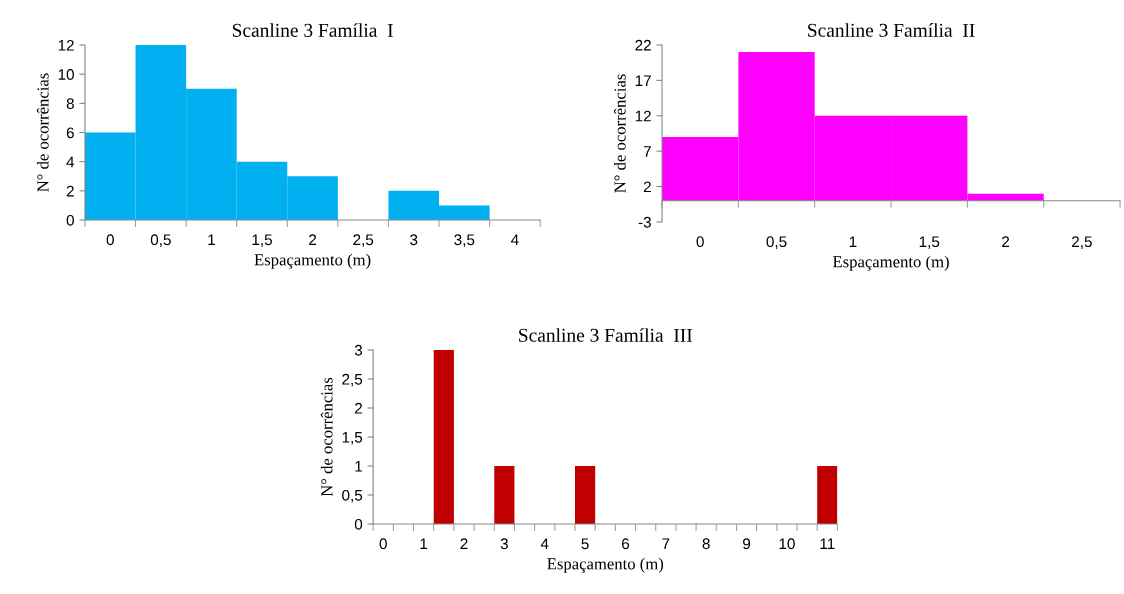 The width and height of the screenshot is (1124, 594). What do you see at coordinates (606, 335) in the screenshot?
I see `chart-title: Scanline 3 Família III` at bounding box center [606, 335].